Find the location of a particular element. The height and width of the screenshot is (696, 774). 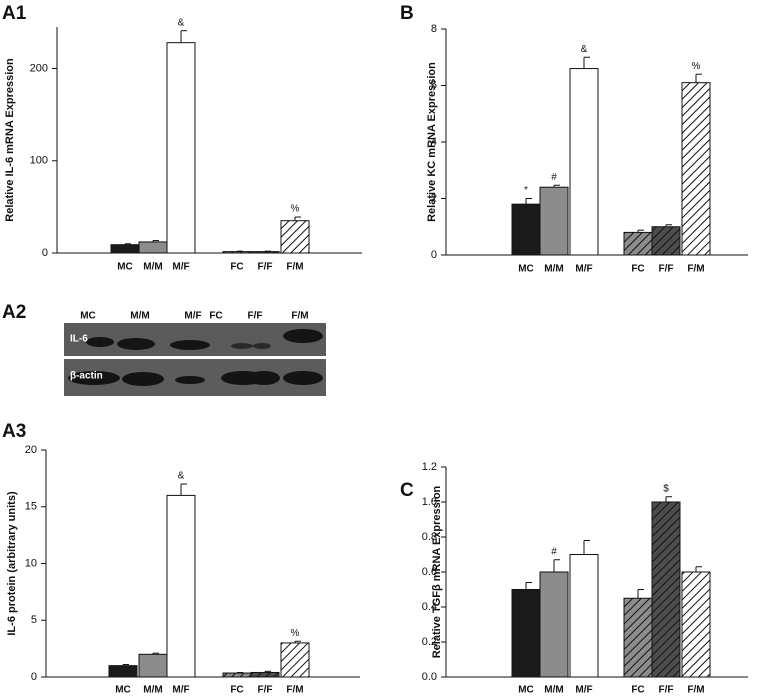

lane-label: FC is located at coordinates (215, 316).